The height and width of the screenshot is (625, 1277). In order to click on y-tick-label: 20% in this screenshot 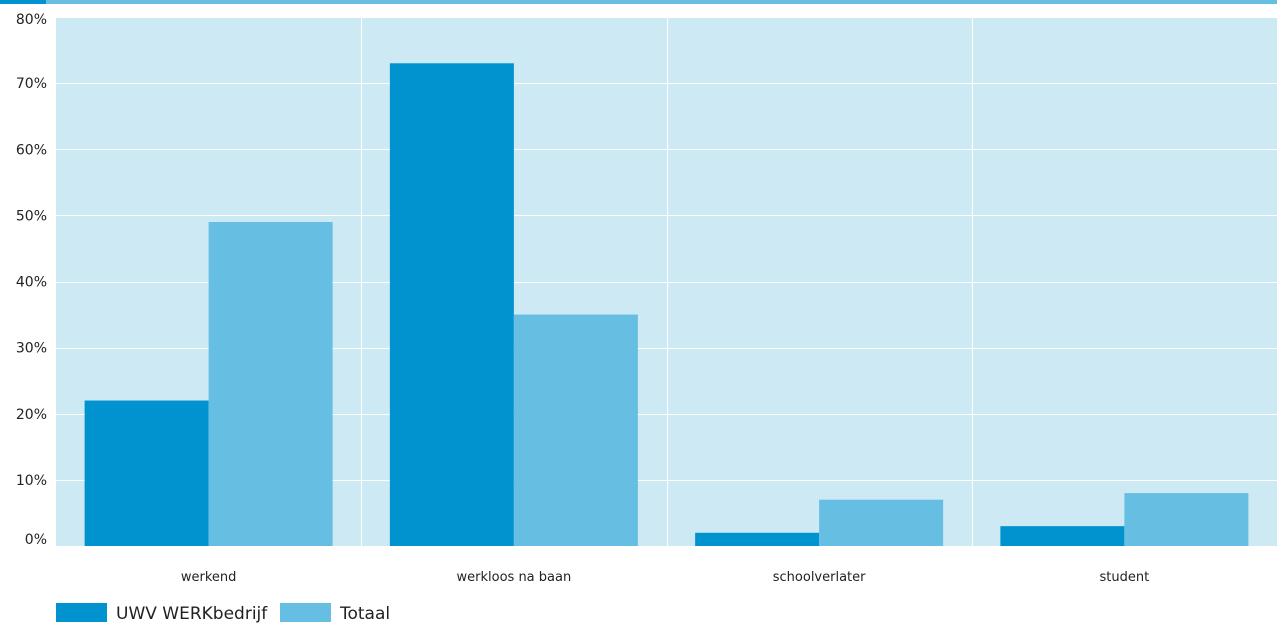, I will do `click(31, 415)`.